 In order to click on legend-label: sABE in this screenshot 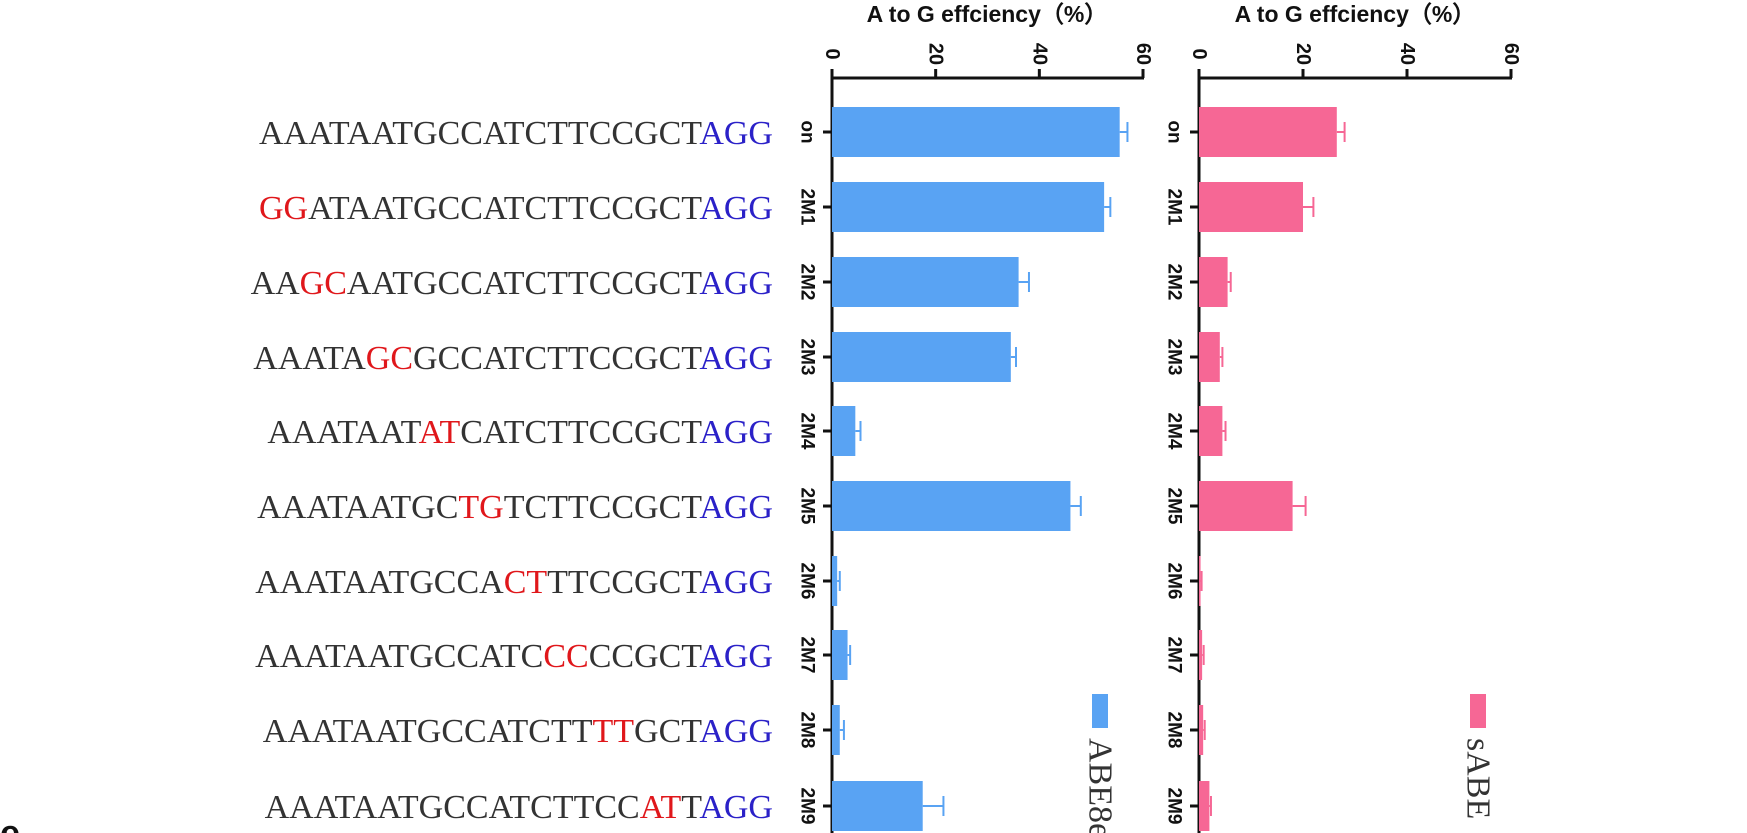, I will do `click(1478, 778)`.